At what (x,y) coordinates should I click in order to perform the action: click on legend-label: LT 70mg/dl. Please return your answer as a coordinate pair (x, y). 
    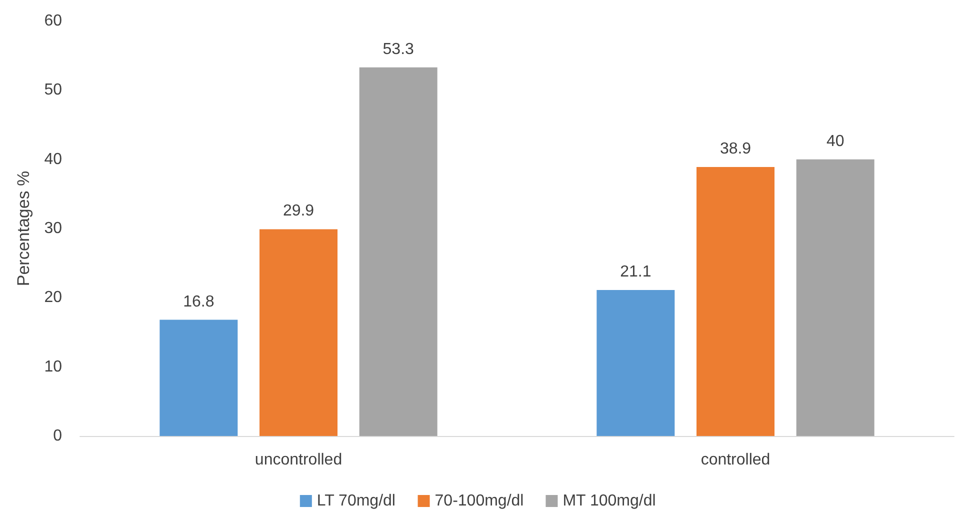
    Looking at the image, I should click on (356, 501).